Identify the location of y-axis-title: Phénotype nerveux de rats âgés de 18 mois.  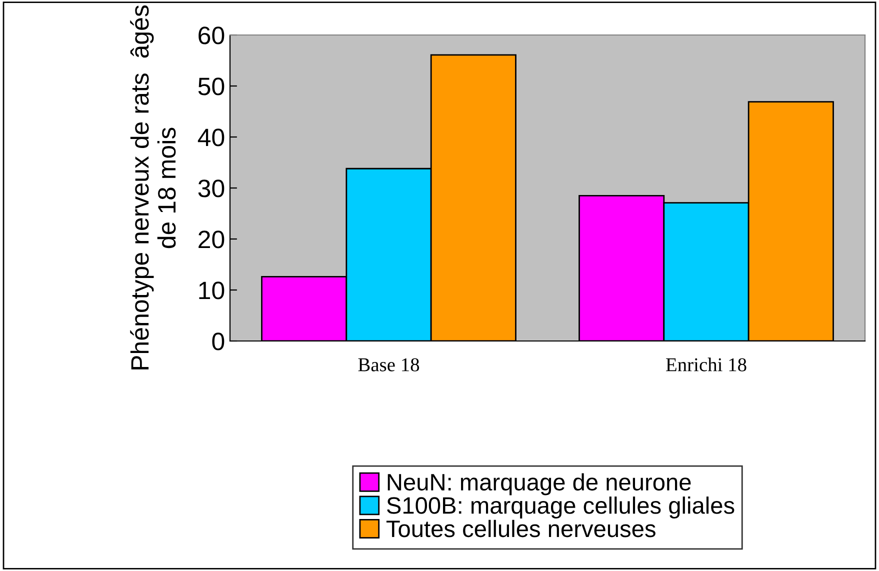
(153, 187).